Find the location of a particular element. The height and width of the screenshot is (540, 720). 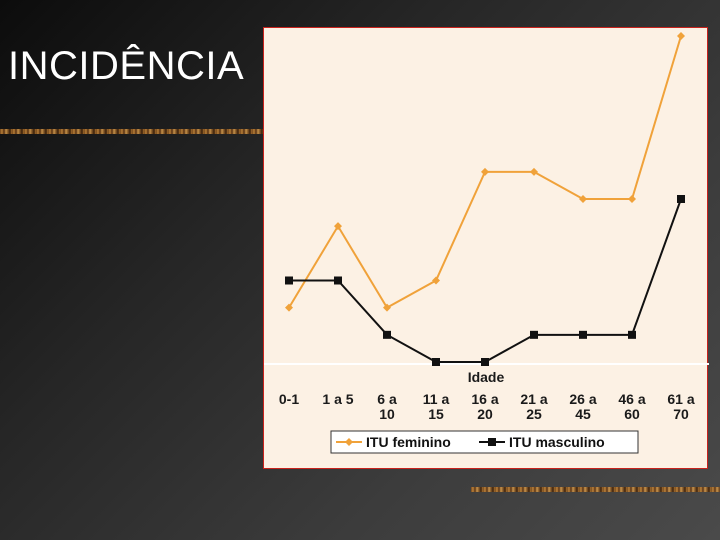

x-tick-label: 6 a is located at coordinates (387, 399).